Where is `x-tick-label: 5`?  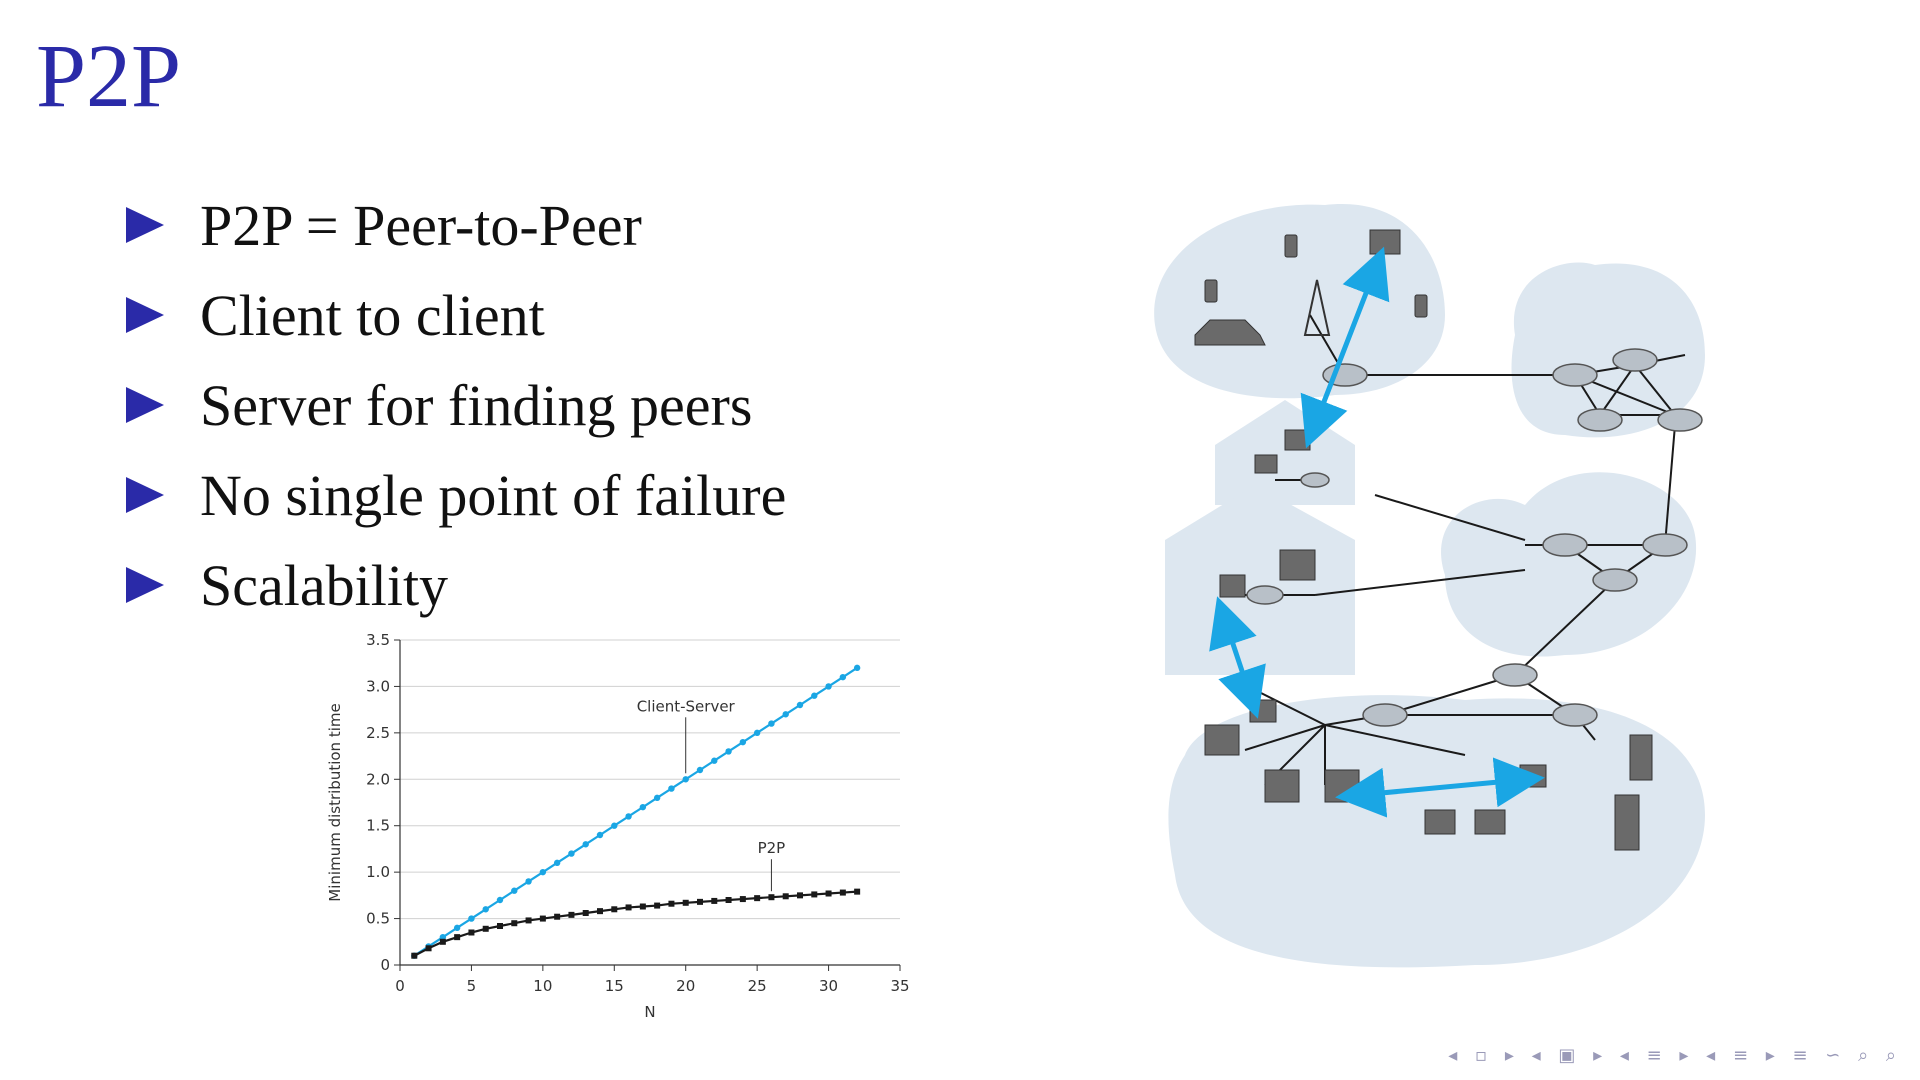
x-tick-label: 5 is located at coordinates (472, 986).